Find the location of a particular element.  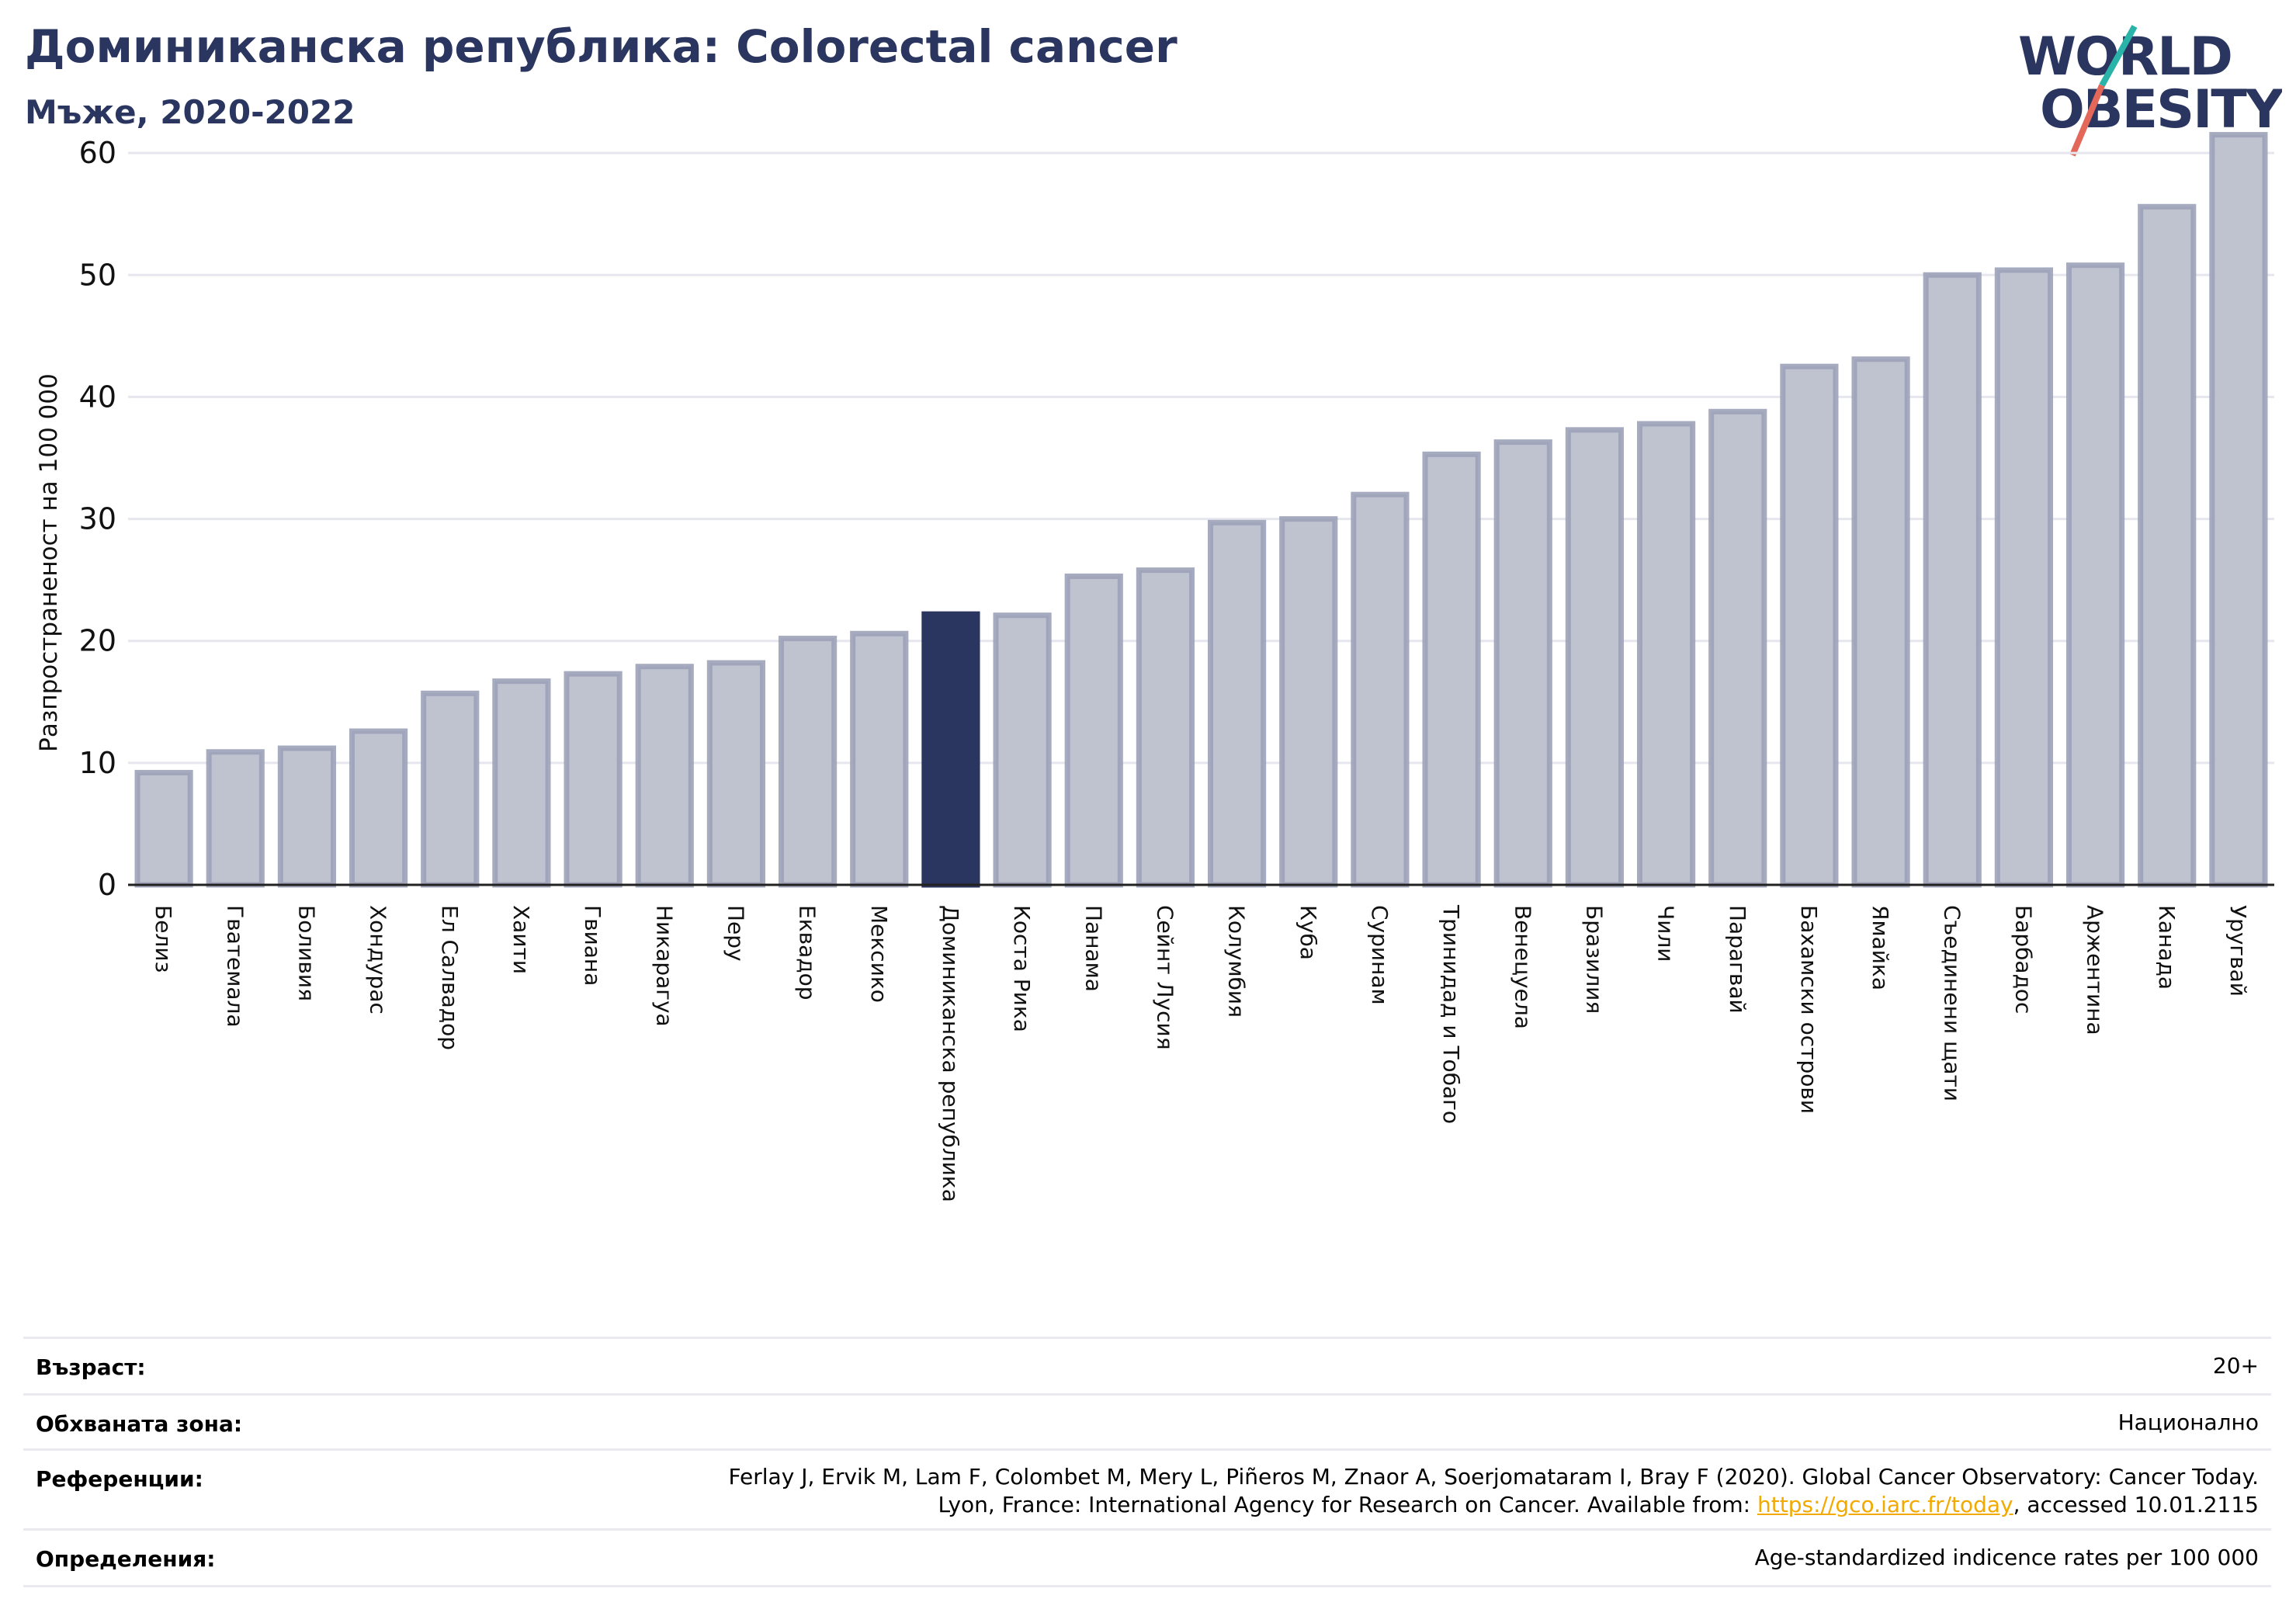

x-tick-label: Бразилия is located at coordinates (1594, 959).